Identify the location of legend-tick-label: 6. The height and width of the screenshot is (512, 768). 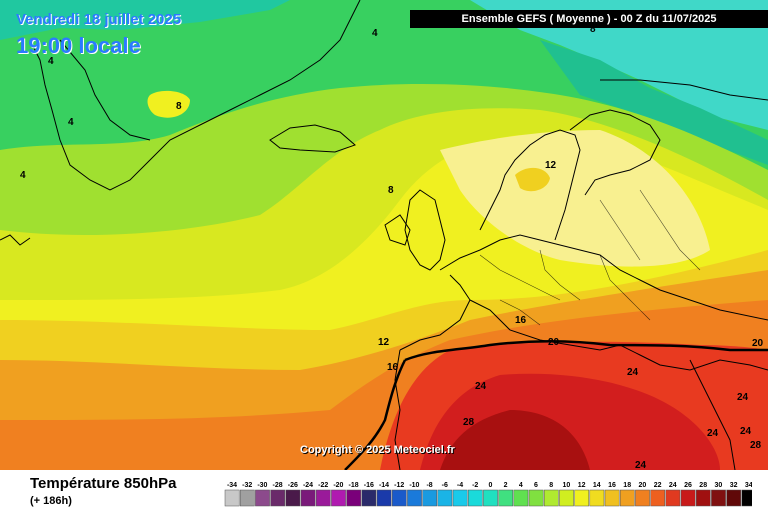
(536, 485).